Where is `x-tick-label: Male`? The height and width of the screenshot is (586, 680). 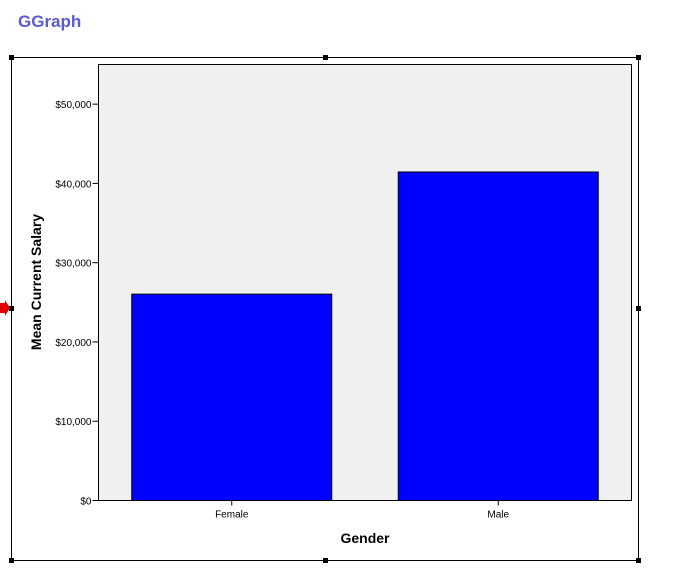 x-tick-label: Male is located at coordinates (498, 515).